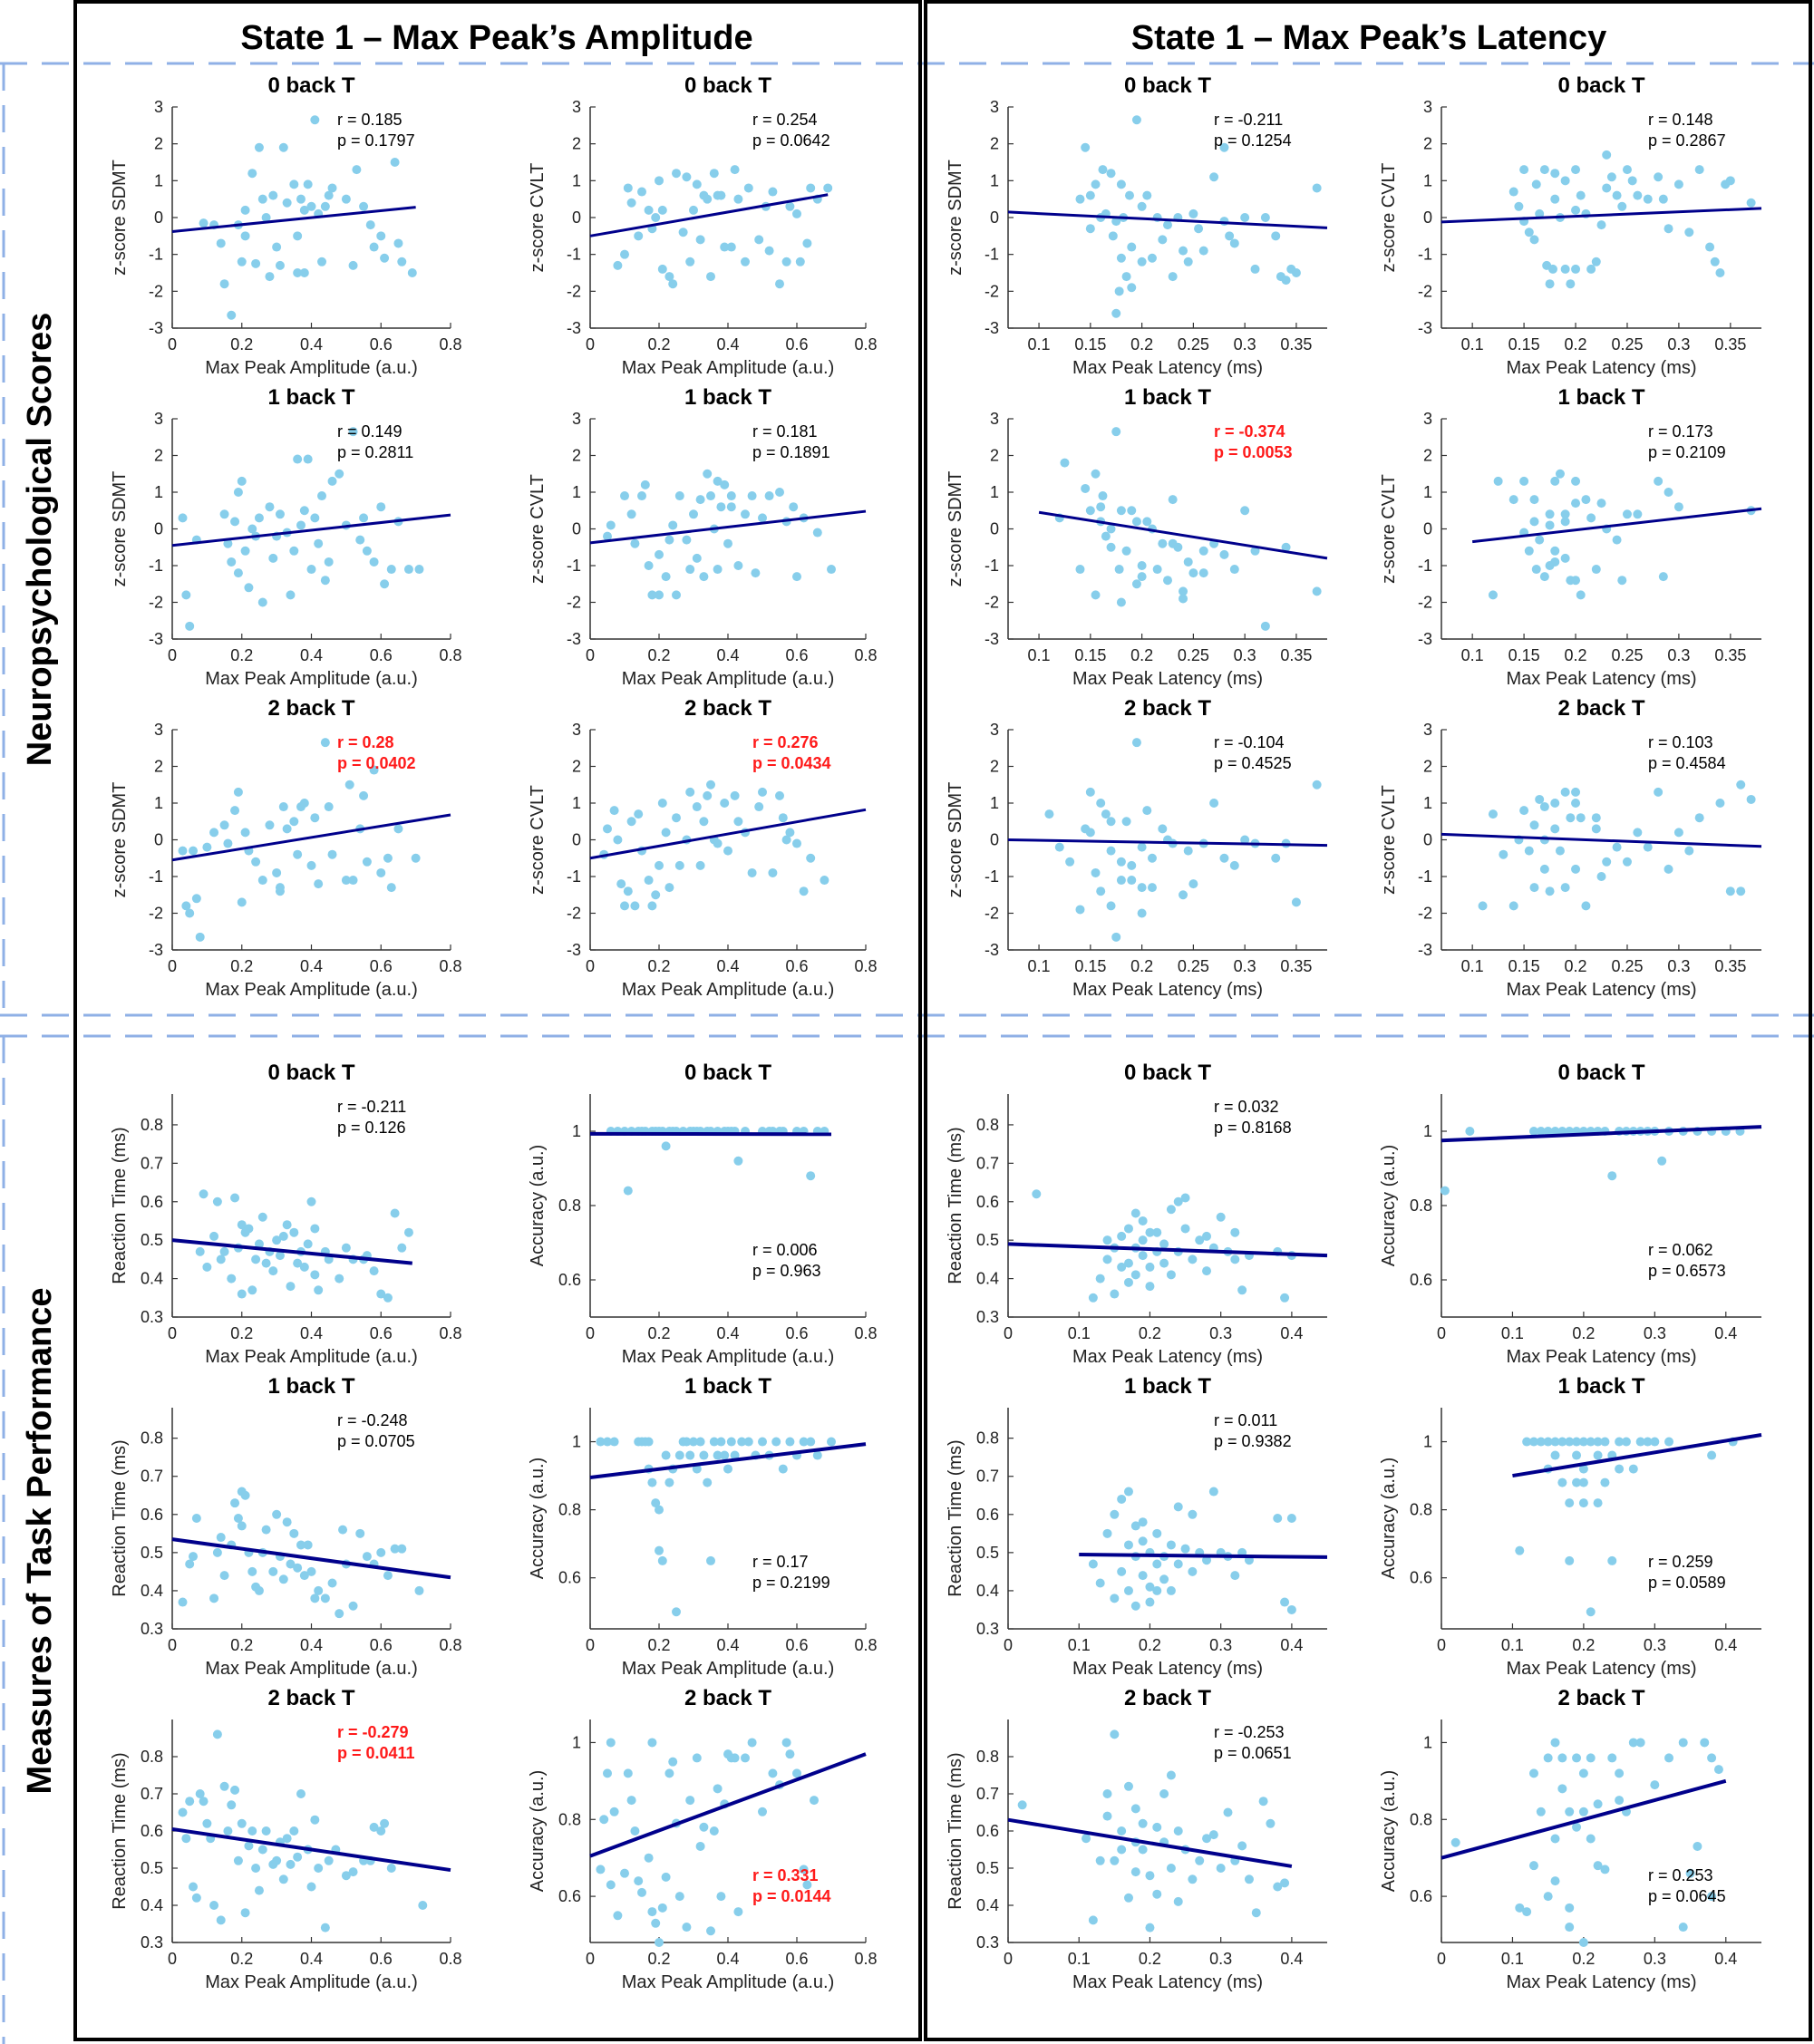 The width and height of the screenshot is (1814, 2044). Describe the element at coordinates (1253, 452) in the screenshot. I see `stat-p: p = 0.0053` at that location.